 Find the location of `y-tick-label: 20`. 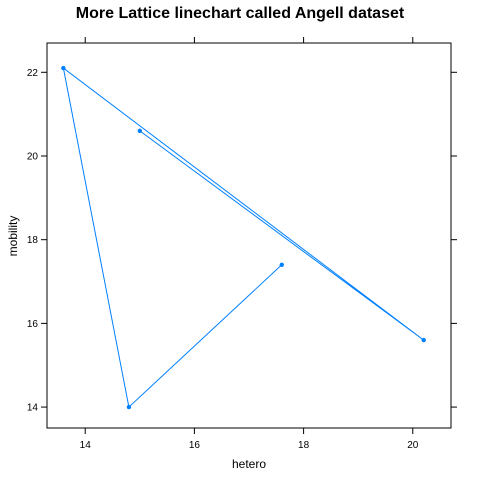

y-tick-label: 20 is located at coordinates (33, 156).